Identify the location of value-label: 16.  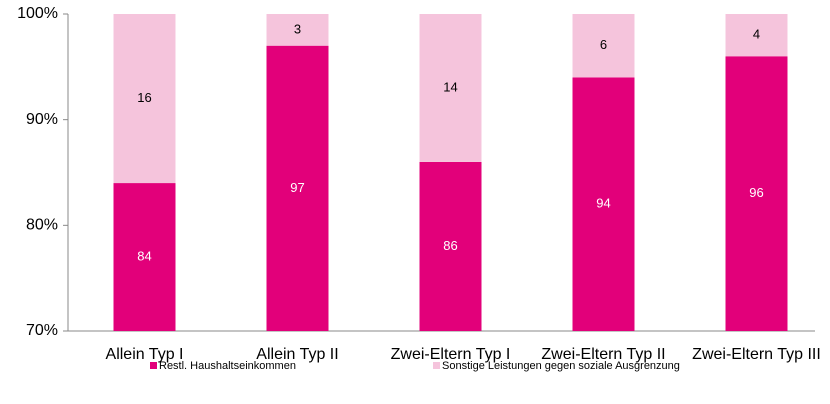
(144, 97).